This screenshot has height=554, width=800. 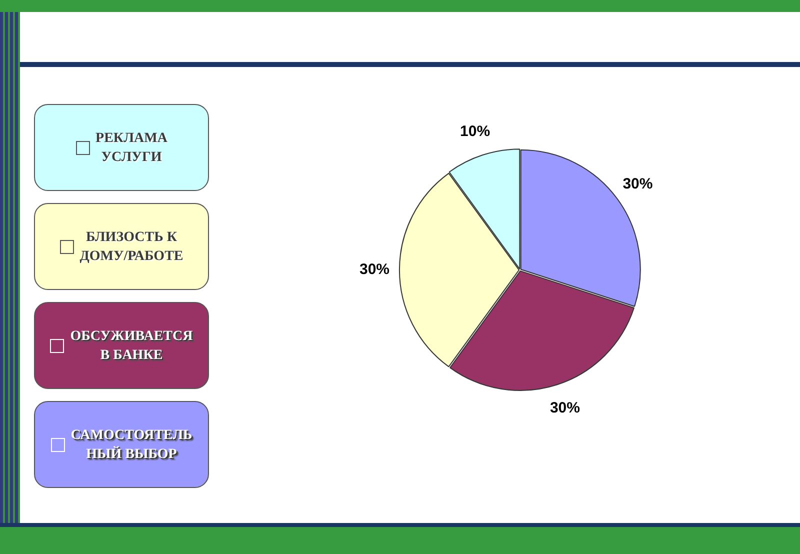 I want to click on legend-label: САМОСТОЯТЕЛЬ НЫЙ ВЫБОР, so click(x=131, y=445).